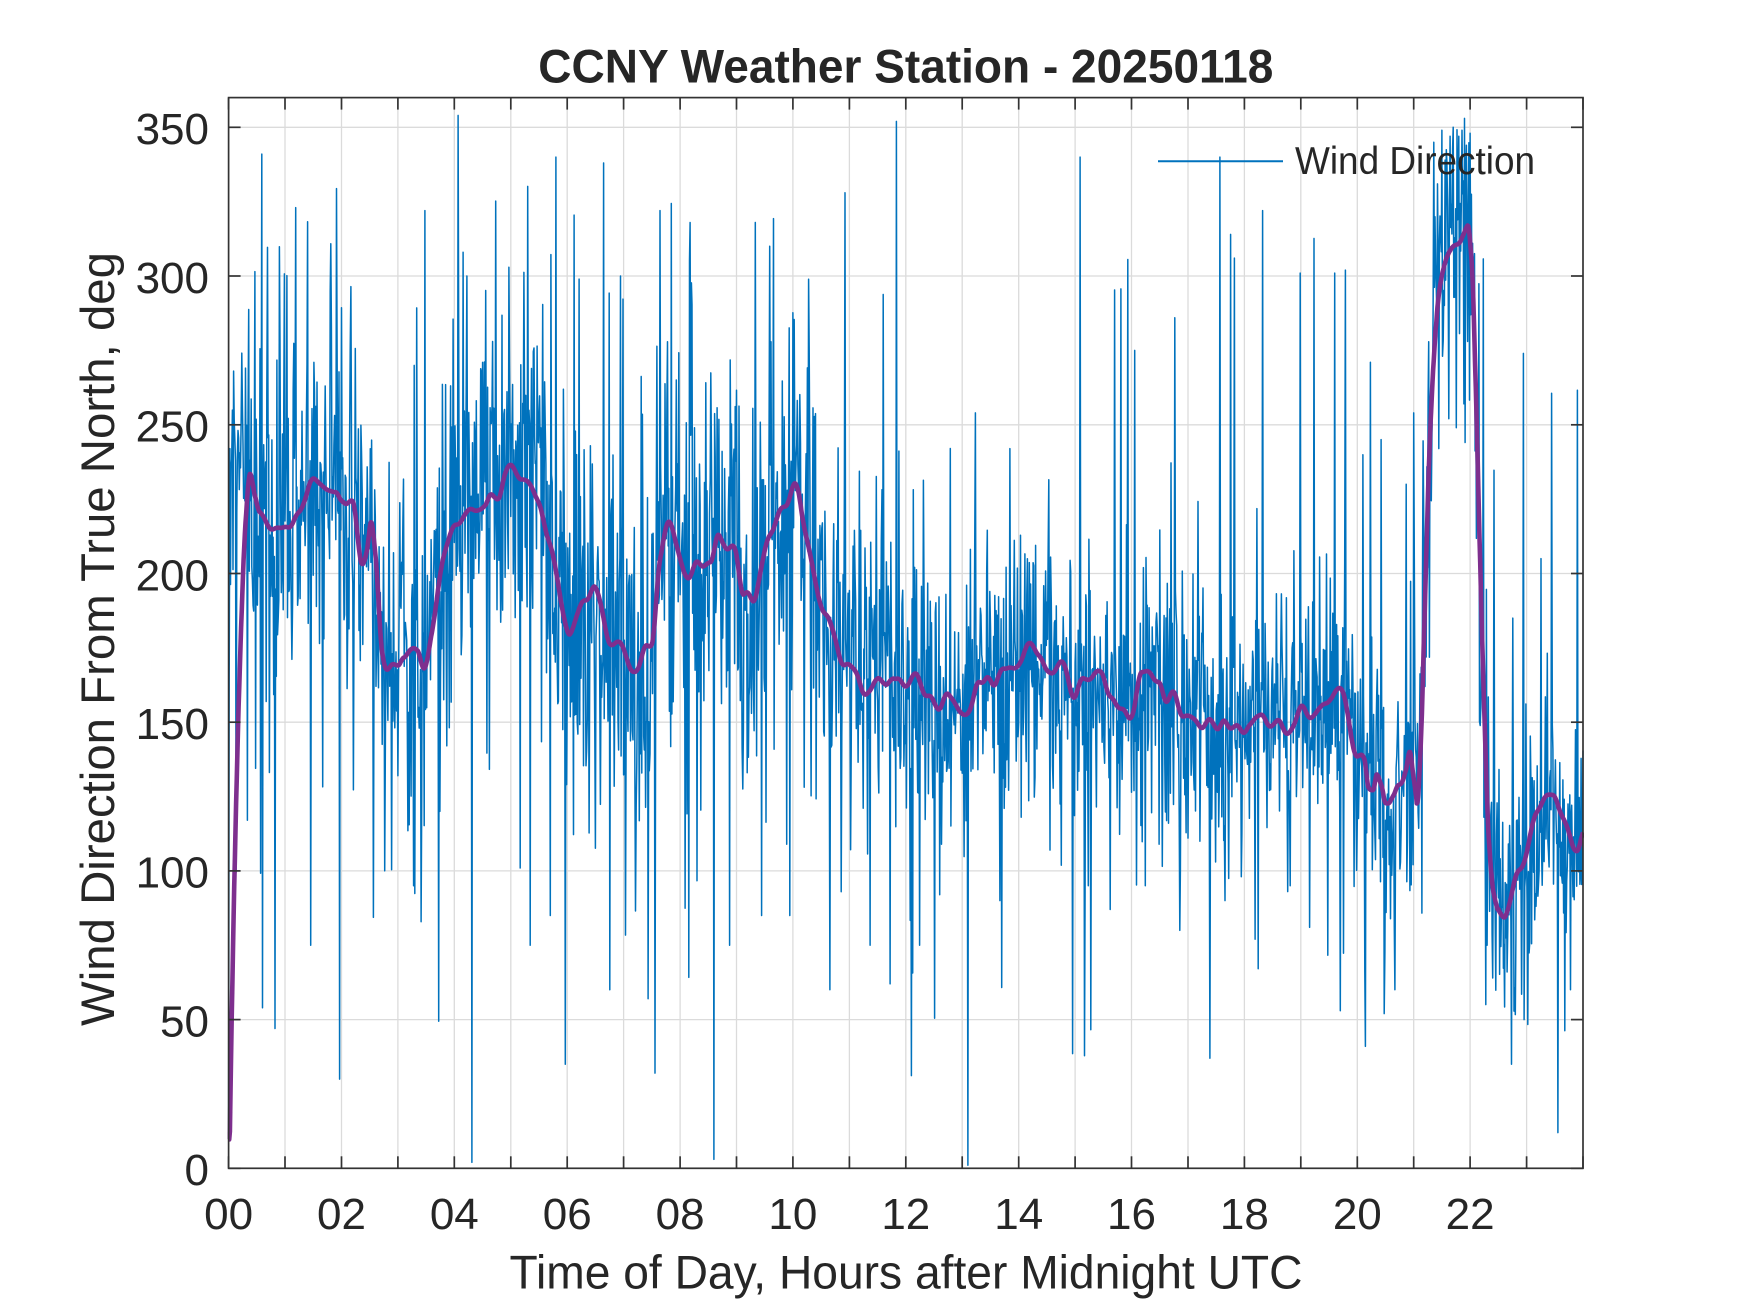  I want to click on svg-text: 20, so click(1357, 1214).